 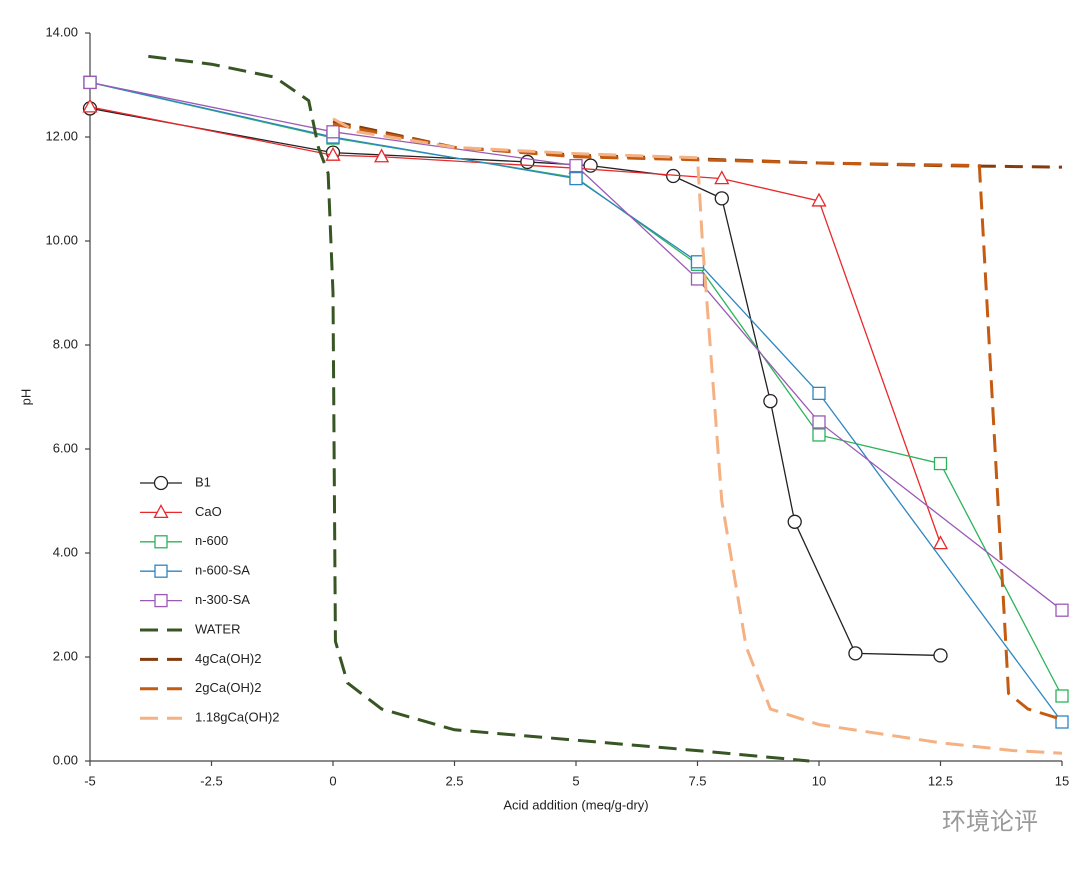 I want to click on legend-label: WATER, so click(x=218, y=628).